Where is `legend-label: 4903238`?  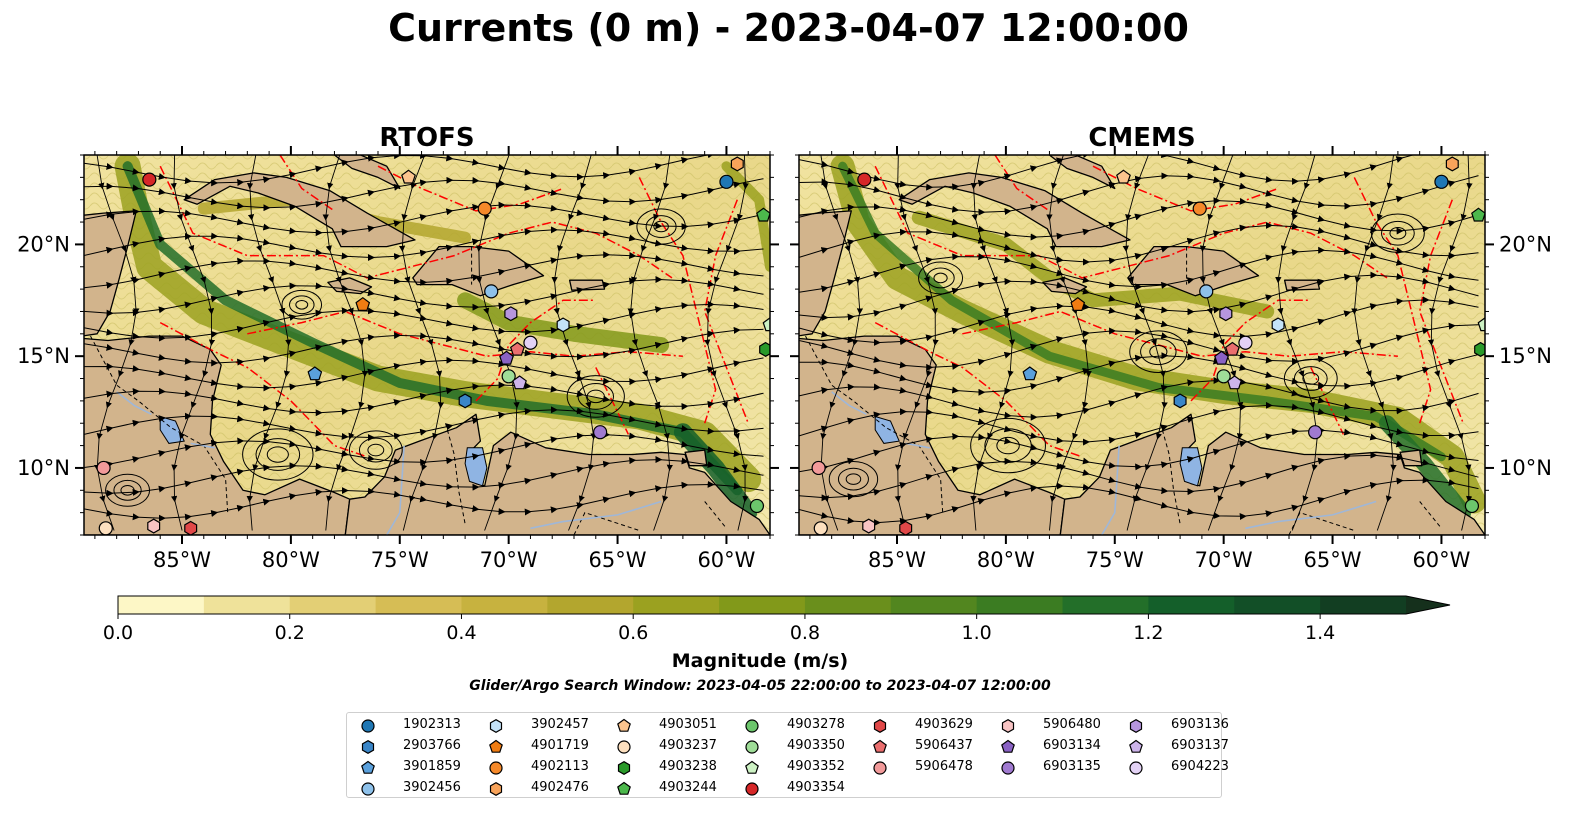
legend-label: 4903238 is located at coordinates (688, 766).